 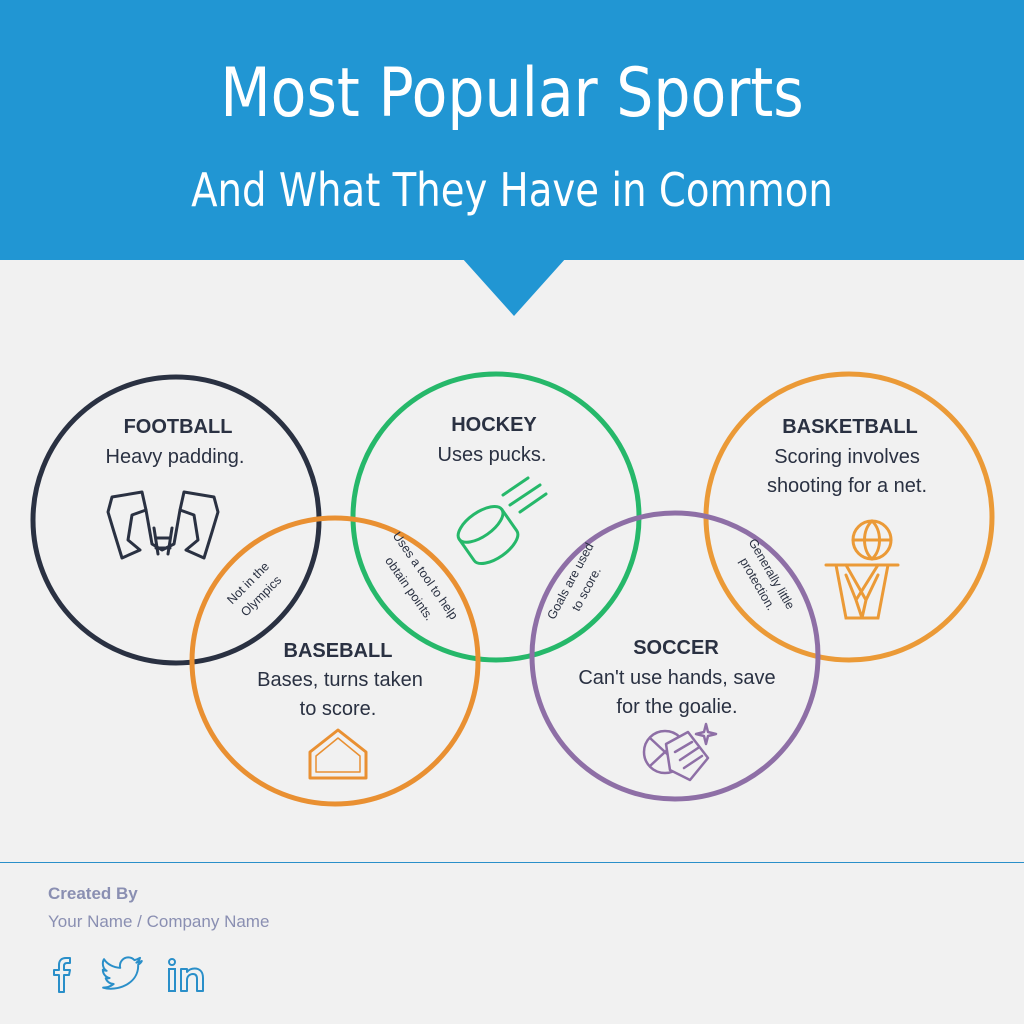 I want to click on baseball-circle, so click(x=335, y=661).